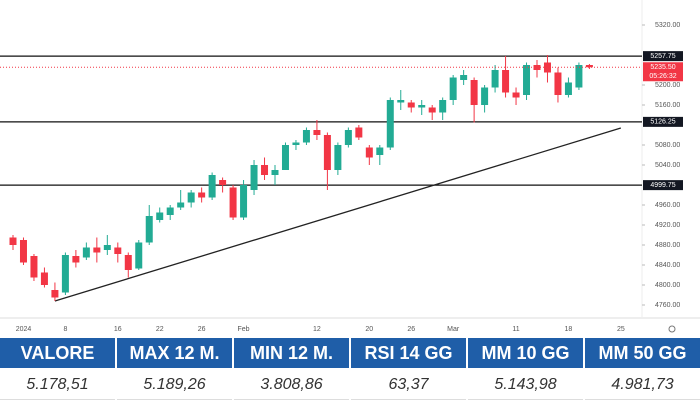 The image size is (700, 400). Describe the element at coordinates (667, 205) in the screenshot. I see `y-tick-label: 4960.00` at that location.